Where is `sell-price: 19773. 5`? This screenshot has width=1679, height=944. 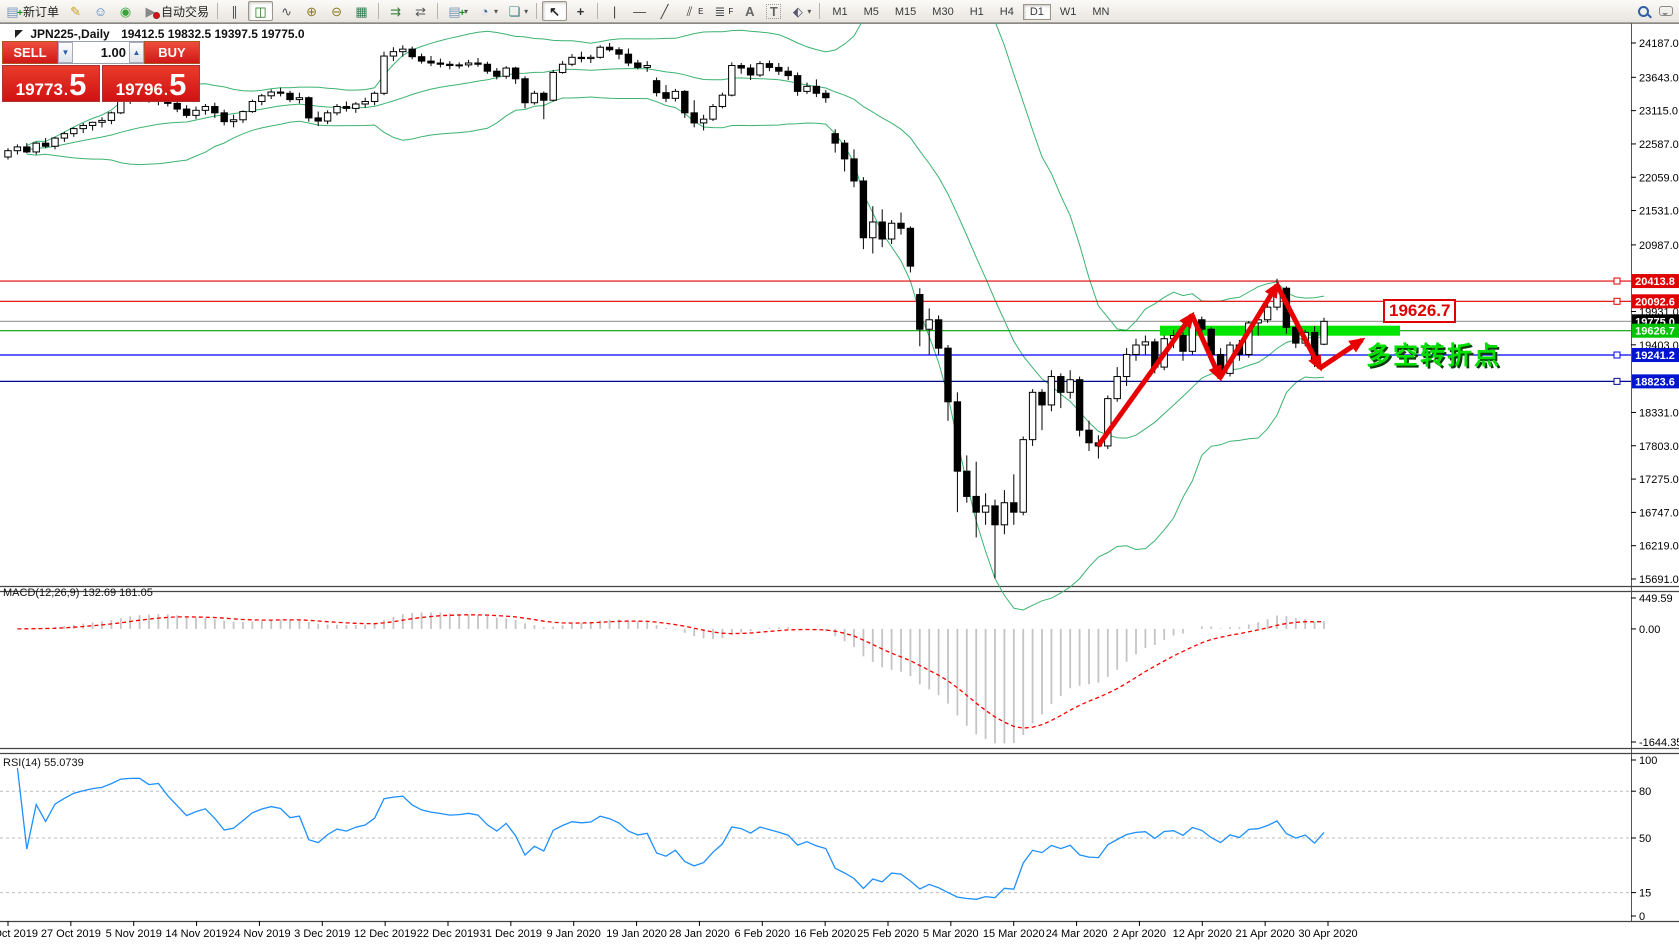 sell-price: 19773. 5 is located at coordinates (51, 83).